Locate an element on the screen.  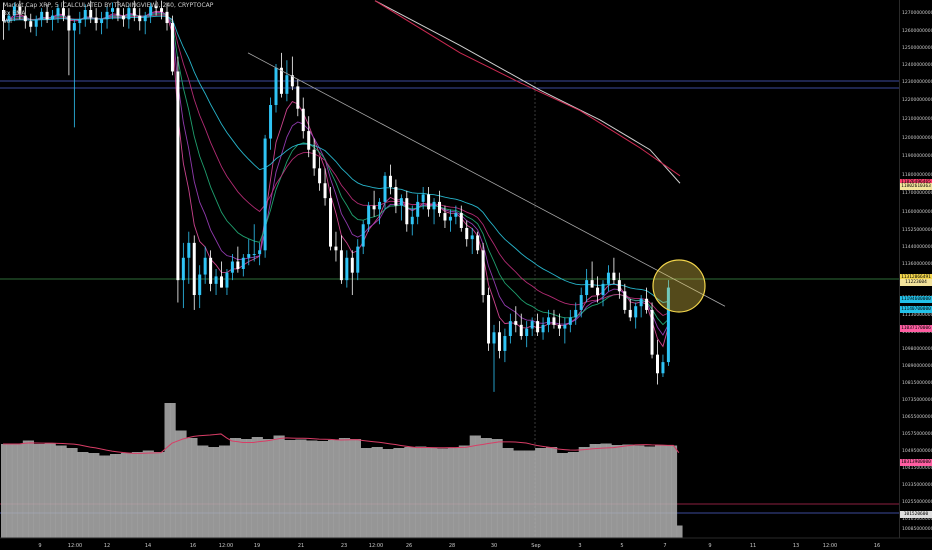
price-axis-label: 12300000000 is located at coordinates (917, 82).